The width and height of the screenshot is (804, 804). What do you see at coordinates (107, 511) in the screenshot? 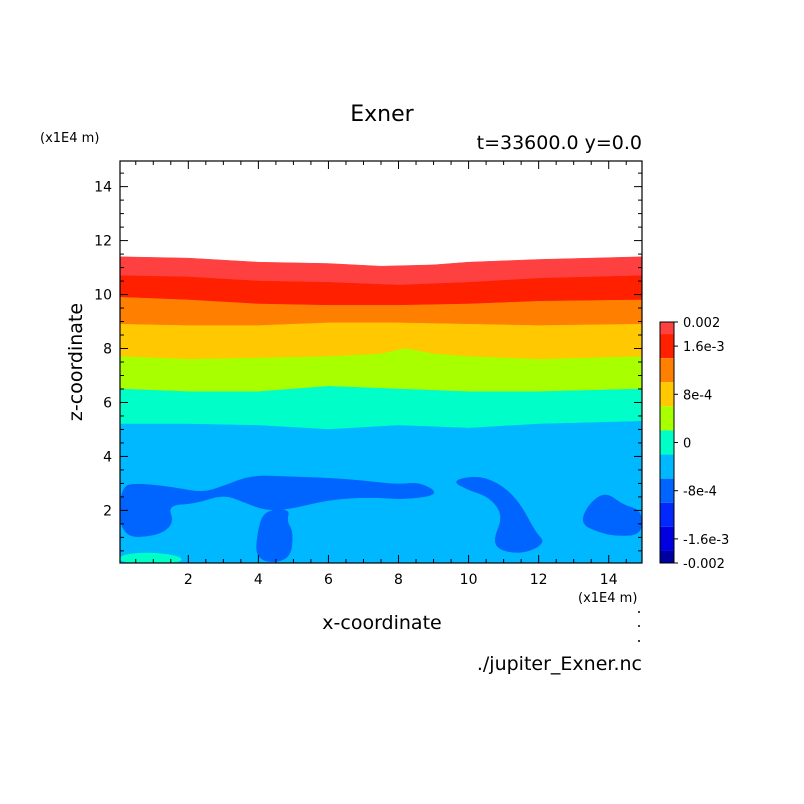
I see `y-tick-label: 2` at bounding box center [107, 511].